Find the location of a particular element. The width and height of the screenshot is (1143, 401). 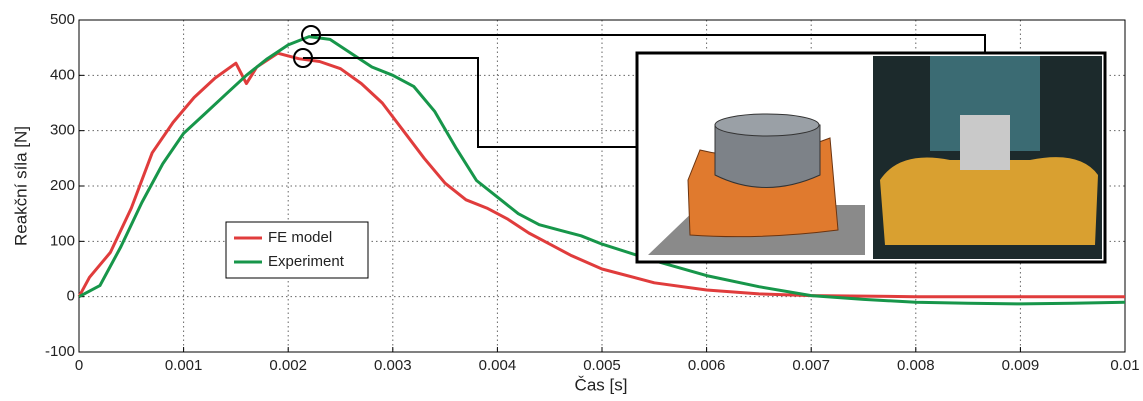

photo-foam is located at coordinates (989, 201).